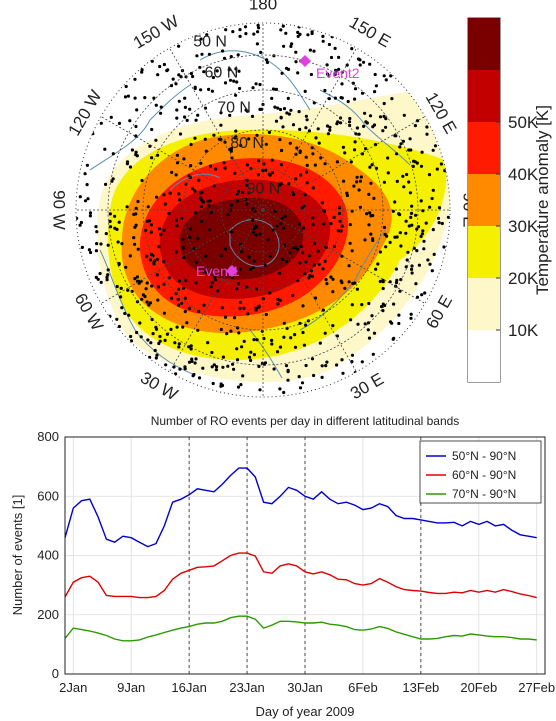 The height and width of the screenshot is (721, 556). I want to click on parallel-label: 60 N, so click(222, 73).